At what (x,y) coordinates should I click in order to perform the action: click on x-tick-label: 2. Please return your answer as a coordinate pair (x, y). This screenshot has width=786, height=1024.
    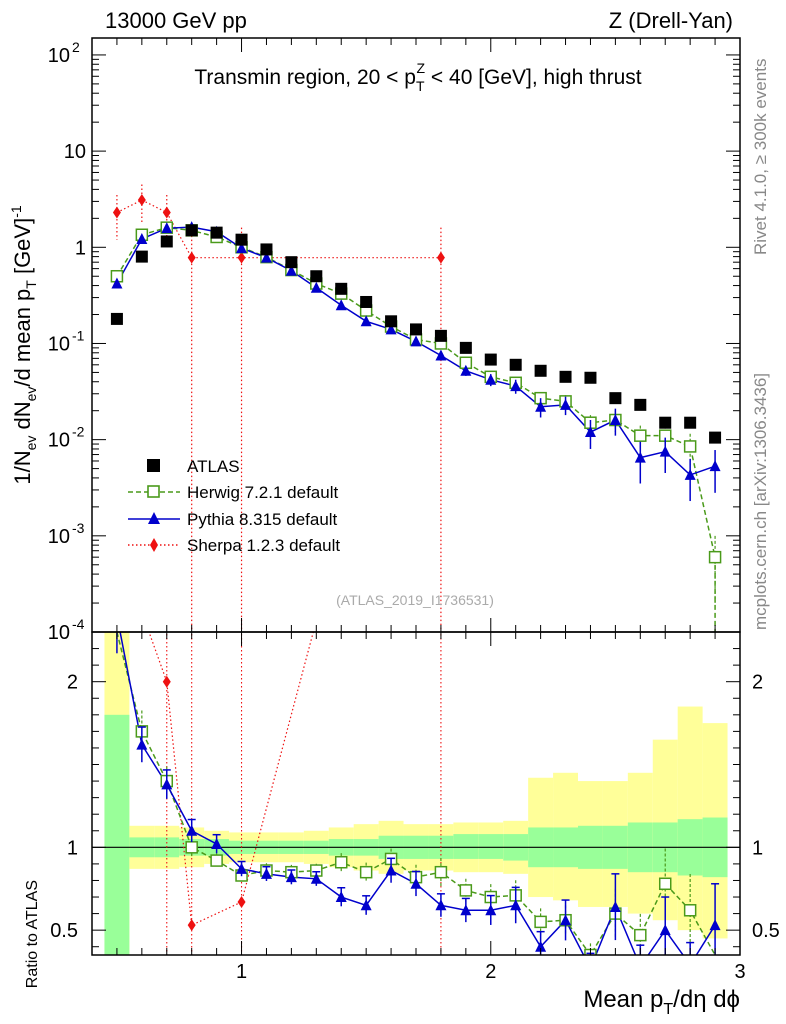
    Looking at the image, I should click on (490, 972).